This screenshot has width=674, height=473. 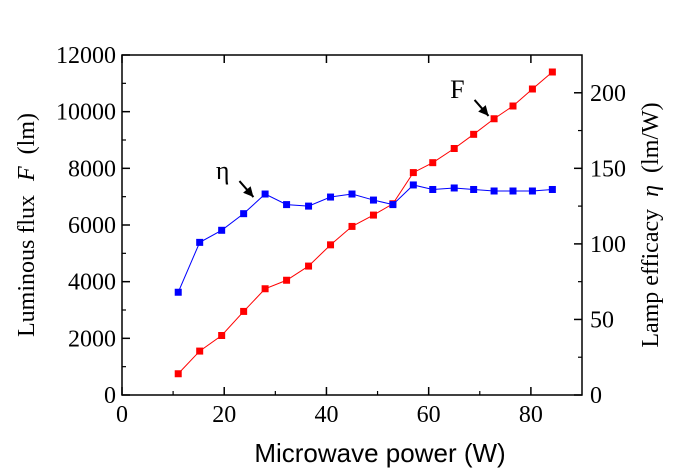 What do you see at coordinates (27, 174) in the screenshot?
I see `left-y-axis-label-symbol: F` at bounding box center [27, 174].